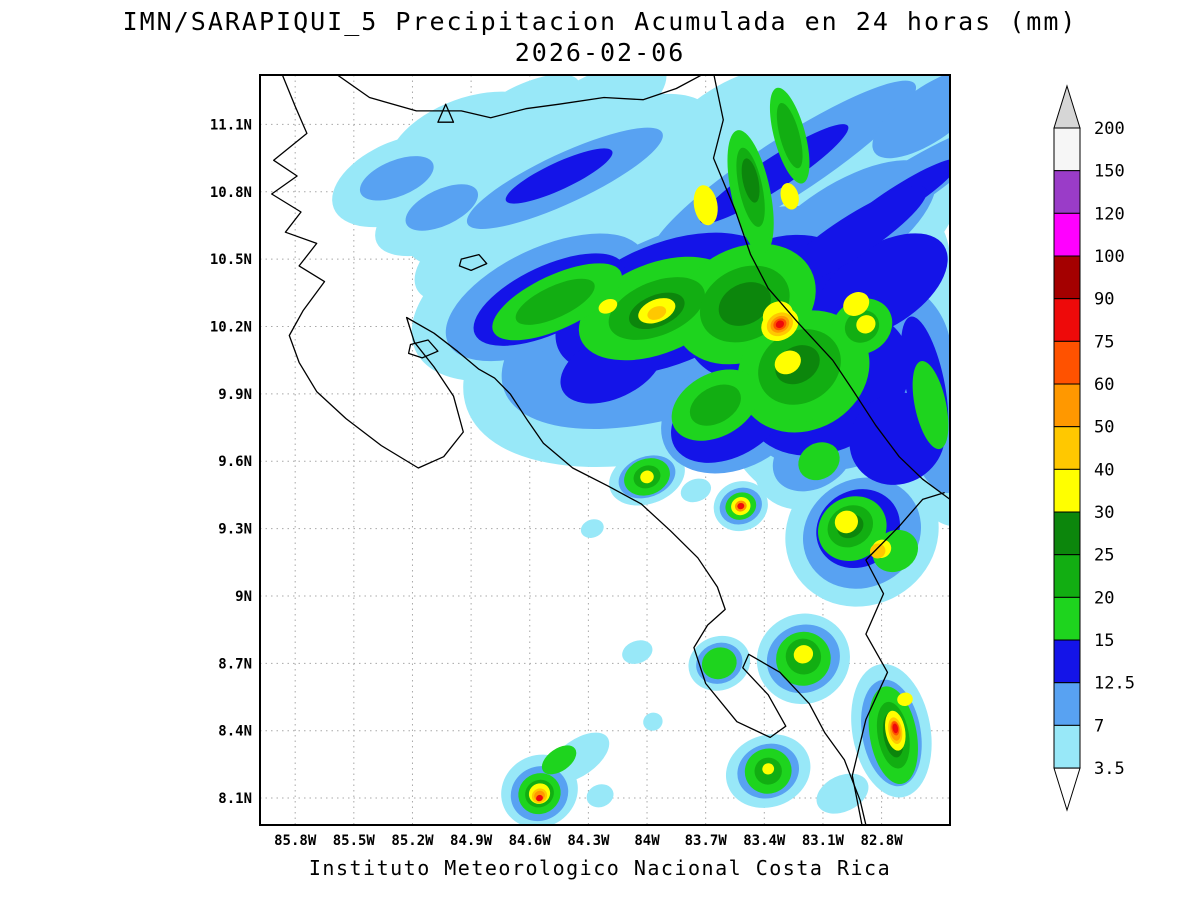 Image resolution: width=1200 pixels, height=900 pixels. Describe the element at coordinates (1104, 513) in the screenshot. I see `colorbar-tick-label: 30` at that location.